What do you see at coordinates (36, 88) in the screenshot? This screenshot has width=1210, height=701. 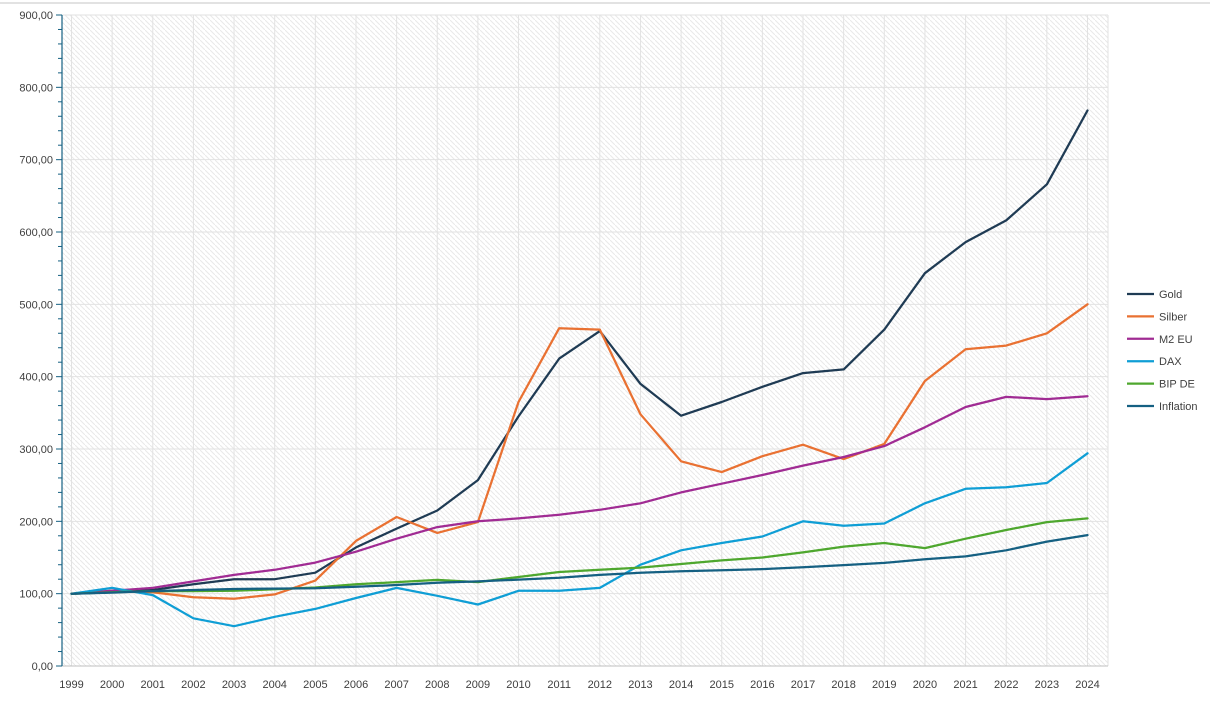 I see `y-tick-label: 800,00` at bounding box center [36, 88].